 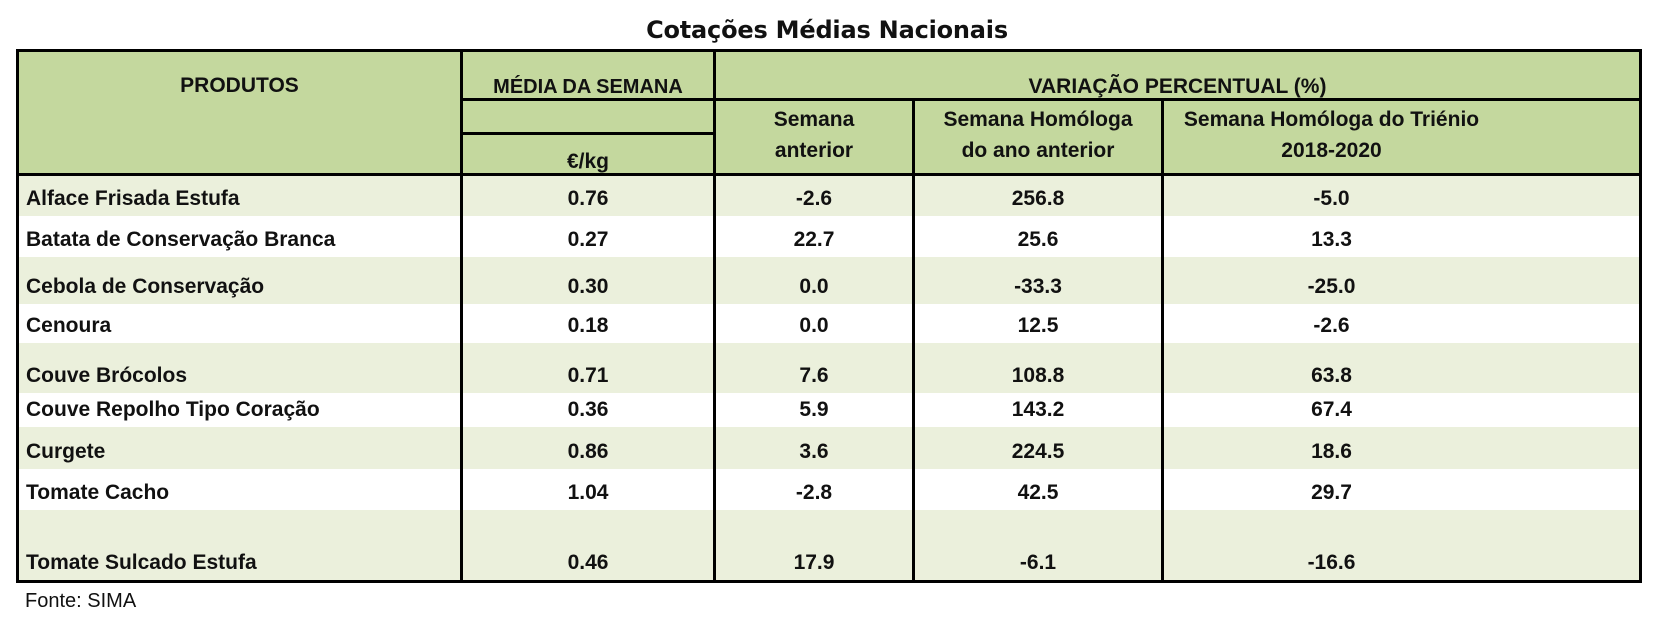 I want to click on cell-media: 0.86, so click(x=588, y=451).